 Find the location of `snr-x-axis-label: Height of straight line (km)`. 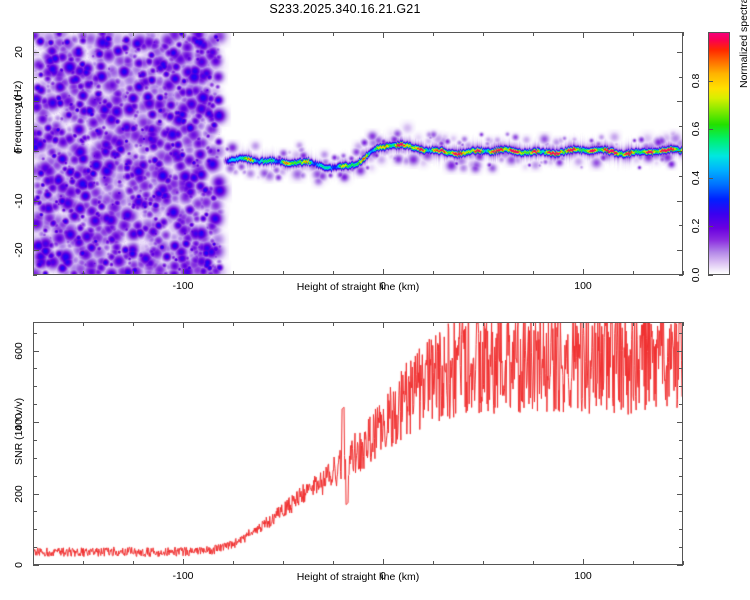

snr-x-axis-label: Height of straight line (km) is located at coordinates (358, 577).